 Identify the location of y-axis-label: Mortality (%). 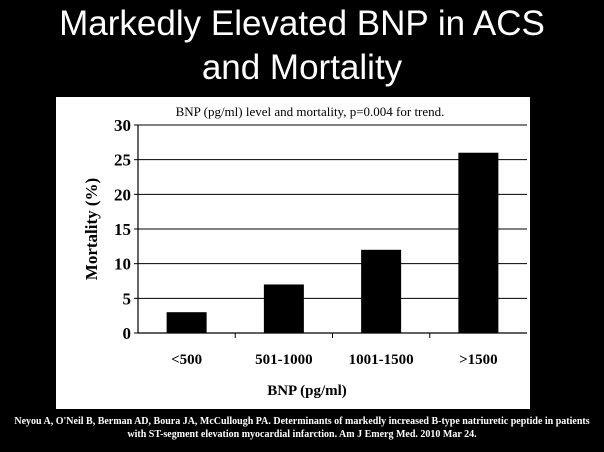
(91, 229).